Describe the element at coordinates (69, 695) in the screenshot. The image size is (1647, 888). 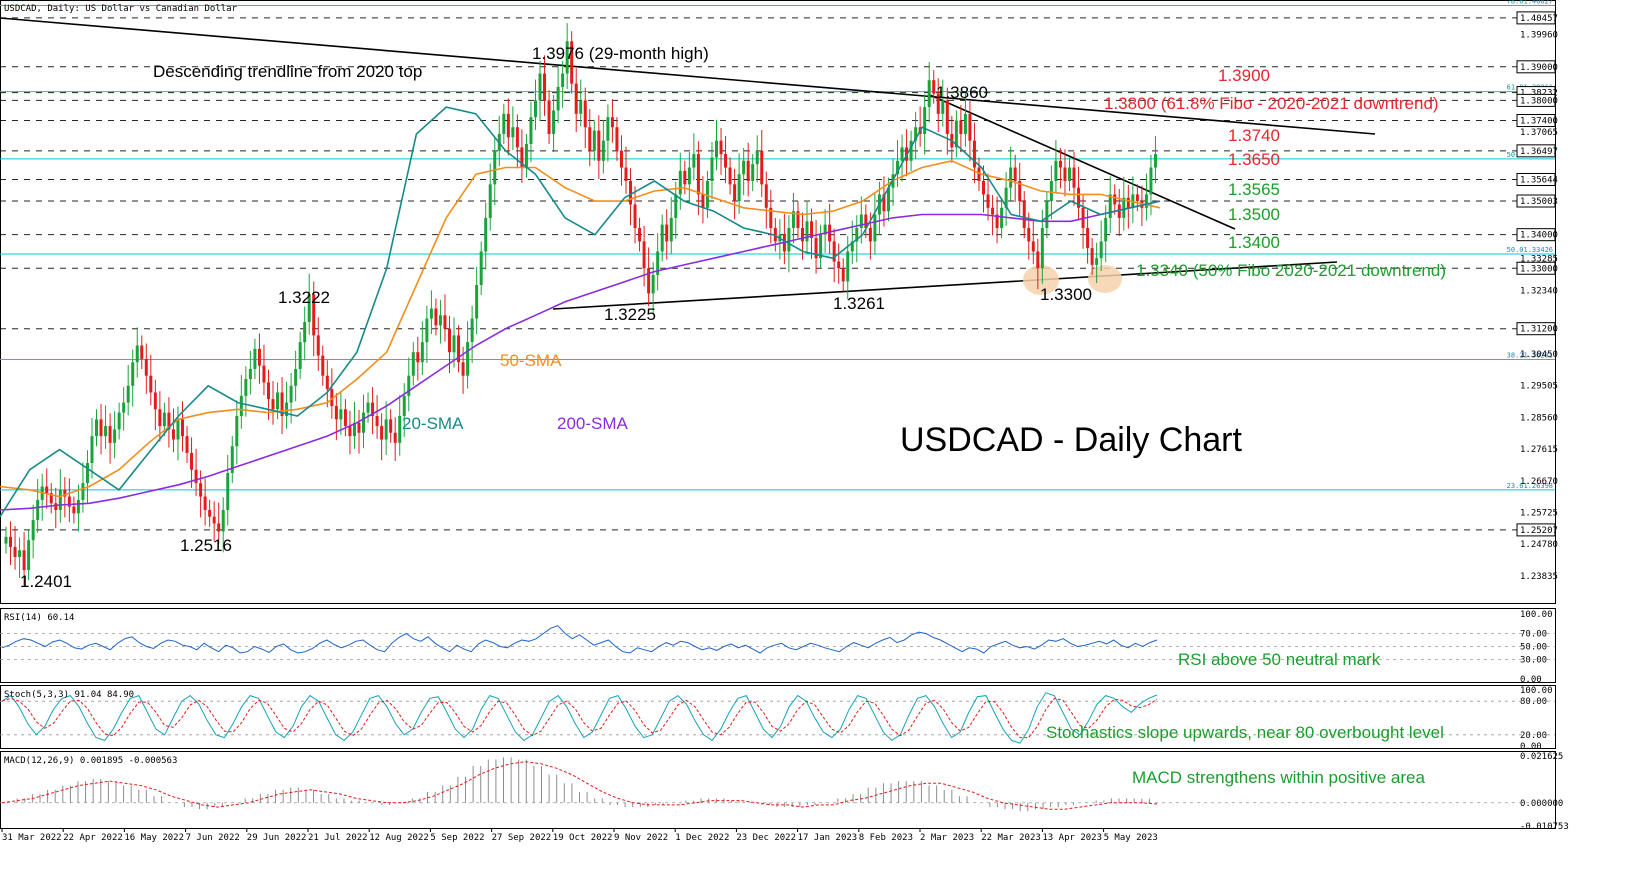
I see `stoch-title: Stoch(5,3,3) 91.04 84.90` at that location.